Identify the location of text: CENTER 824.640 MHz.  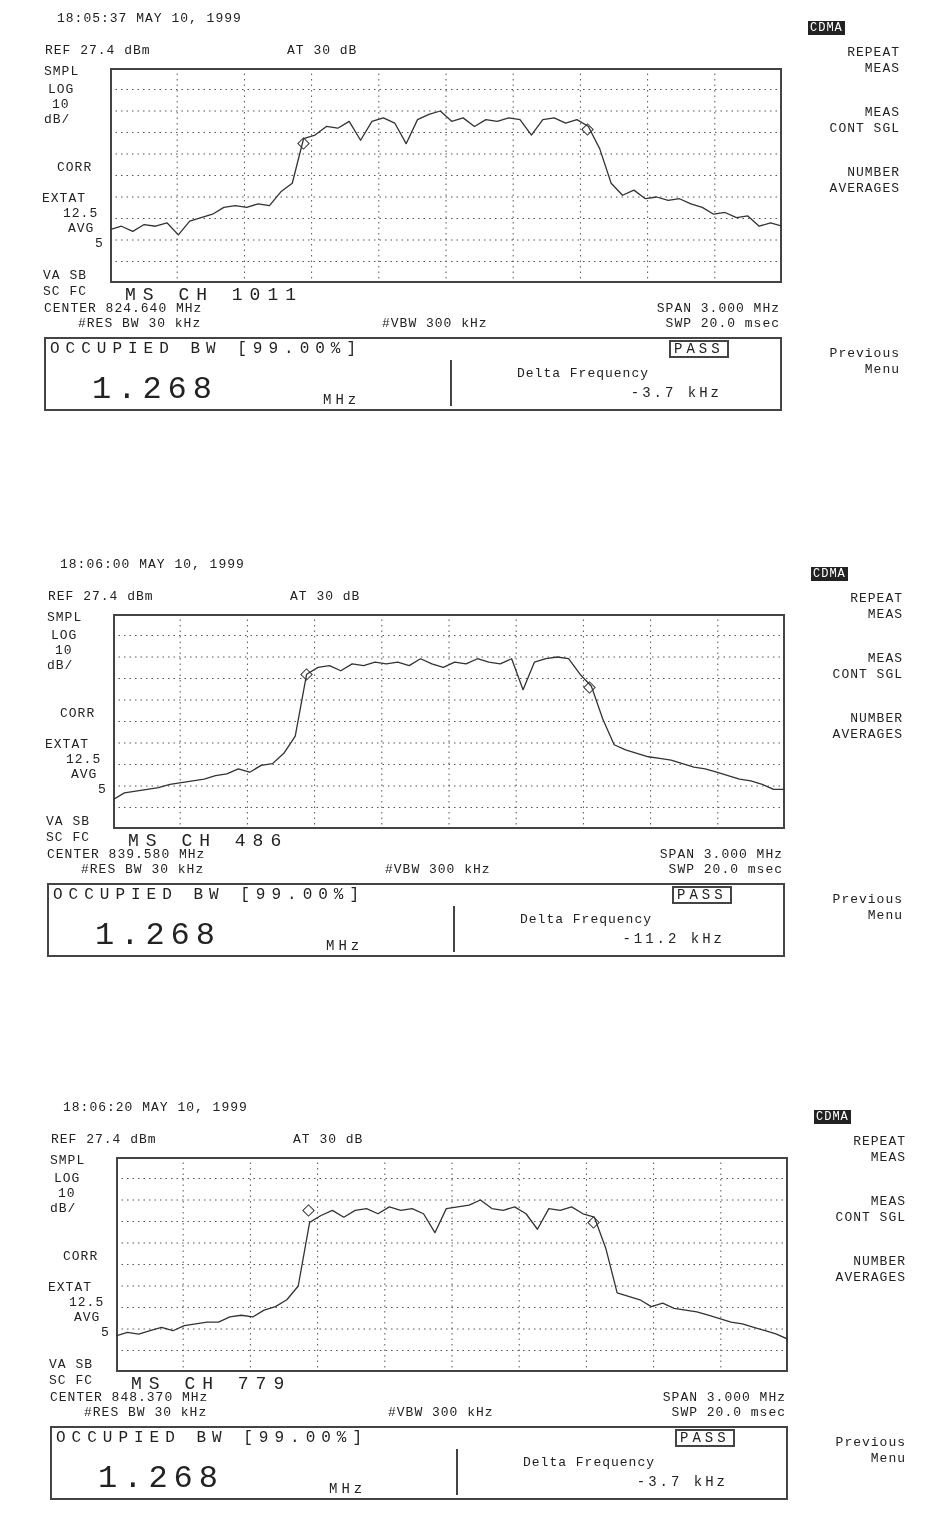
(123, 308).